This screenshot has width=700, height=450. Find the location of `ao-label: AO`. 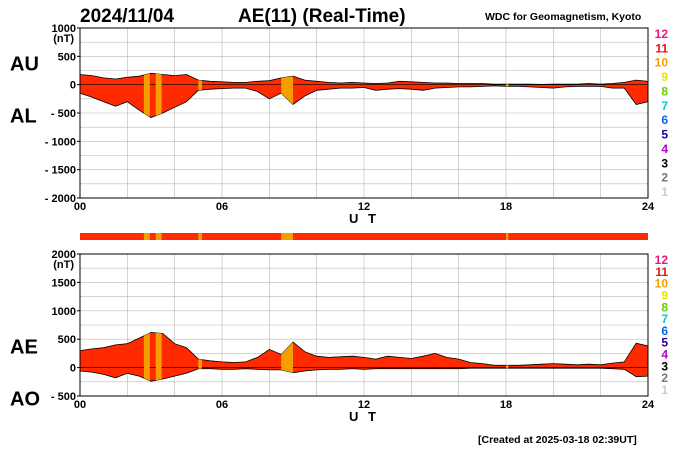

ao-label: AO is located at coordinates (25, 400).